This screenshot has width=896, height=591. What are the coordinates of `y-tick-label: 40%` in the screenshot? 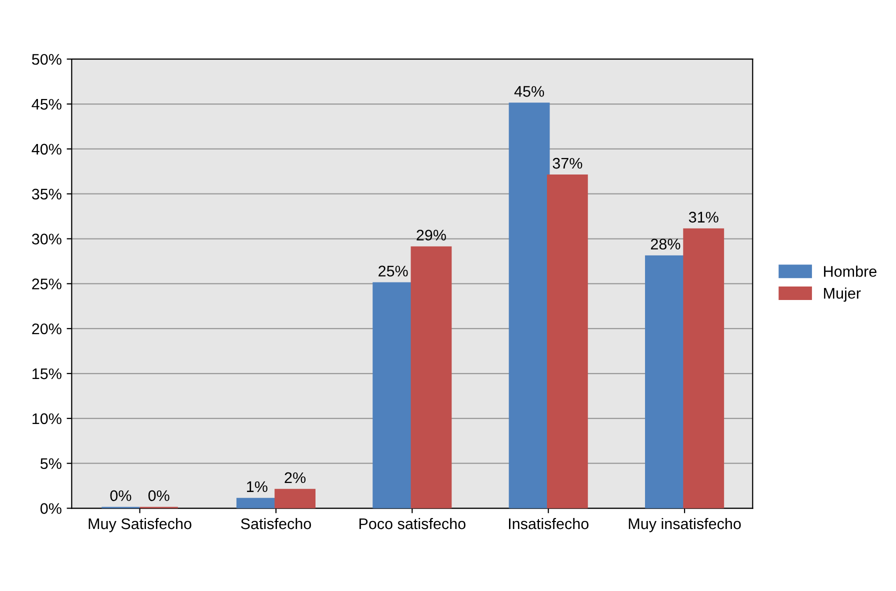 It's located at (47, 149).